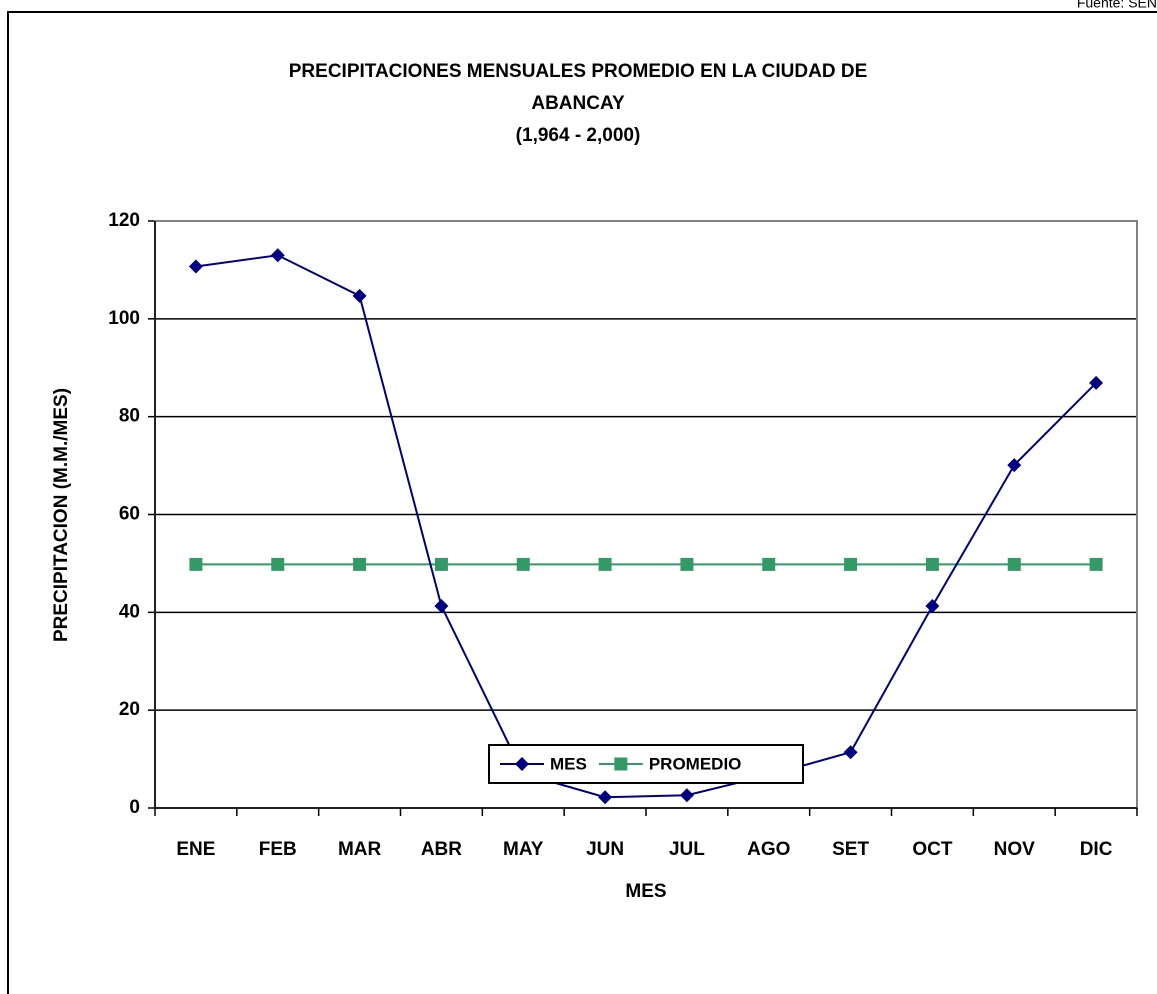 The width and height of the screenshot is (1157, 994). I want to click on source-note: Fuente: SEN, so click(1117, 5).